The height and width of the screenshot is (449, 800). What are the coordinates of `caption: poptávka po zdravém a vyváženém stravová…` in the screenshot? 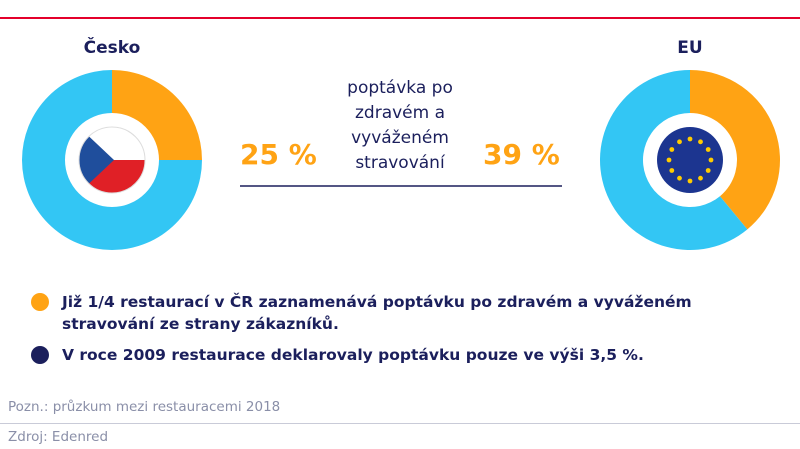 It's located at (400, 125).